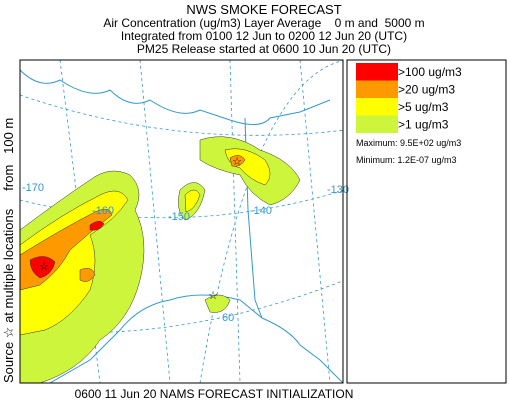 This screenshot has width=509, height=406. What do you see at coordinates (408, 143) in the screenshot?
I see `legend-maximum: Maximum: 9.5E+02 ug/m3` at bounding box center [408, 143].